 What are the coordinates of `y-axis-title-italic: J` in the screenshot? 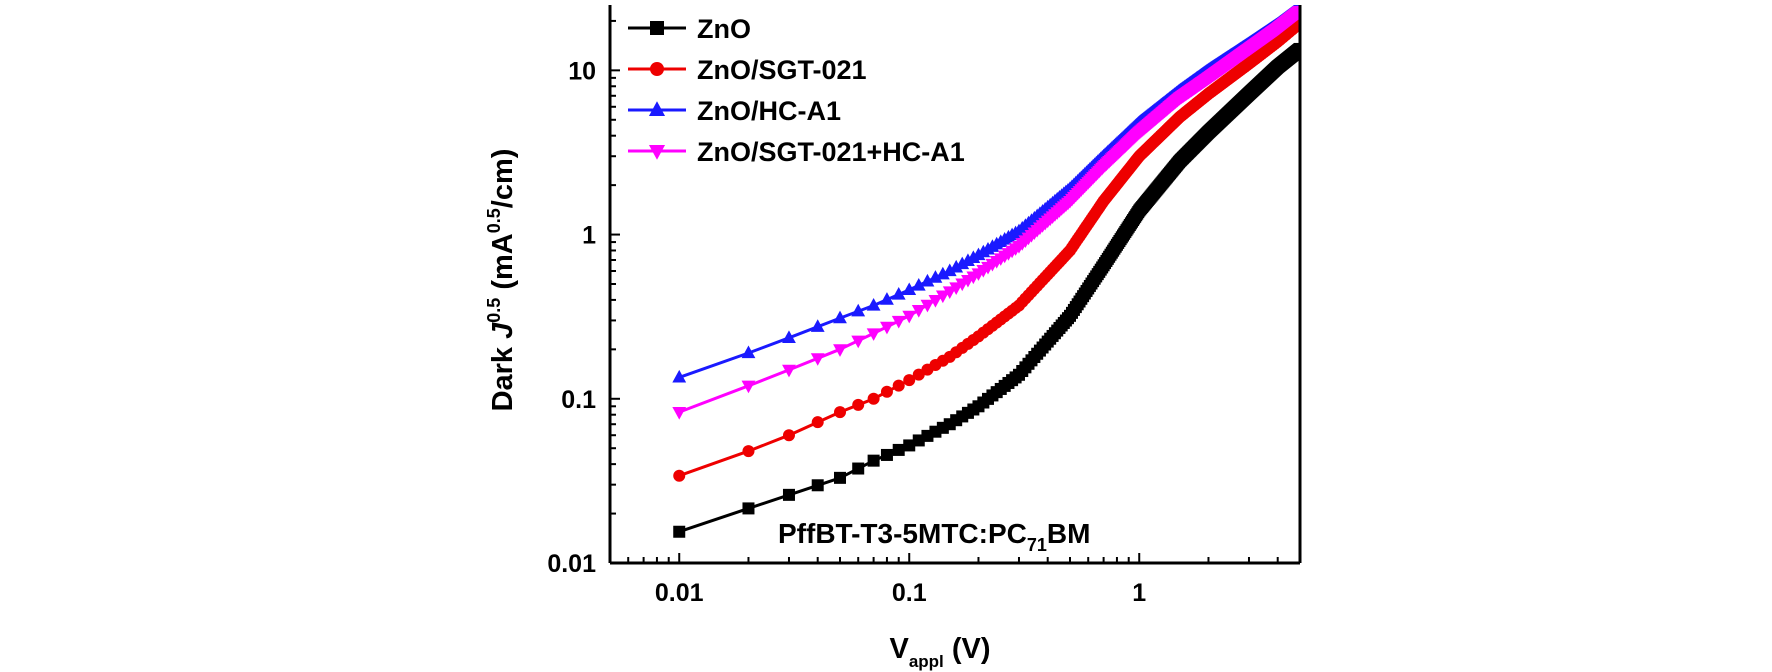 It's located at (503, 330).